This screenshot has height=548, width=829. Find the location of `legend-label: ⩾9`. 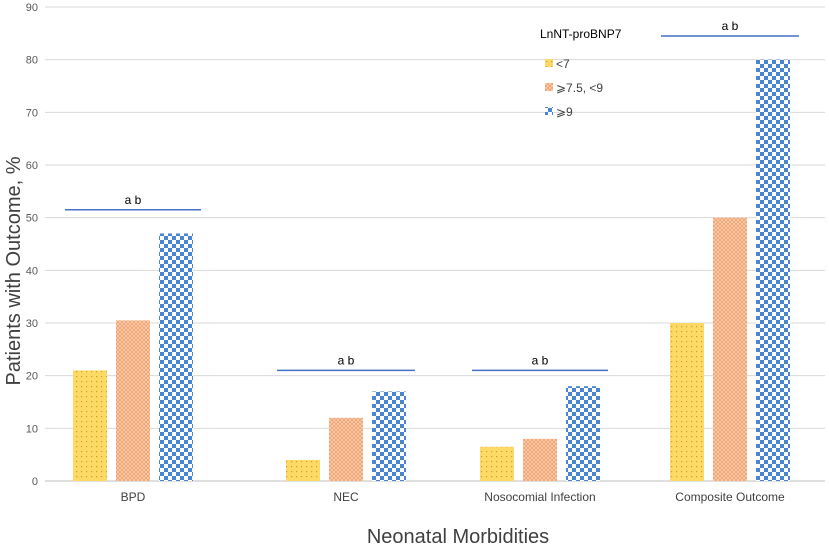

legend-label: ⩾9 is located at coordinates (564, 112).